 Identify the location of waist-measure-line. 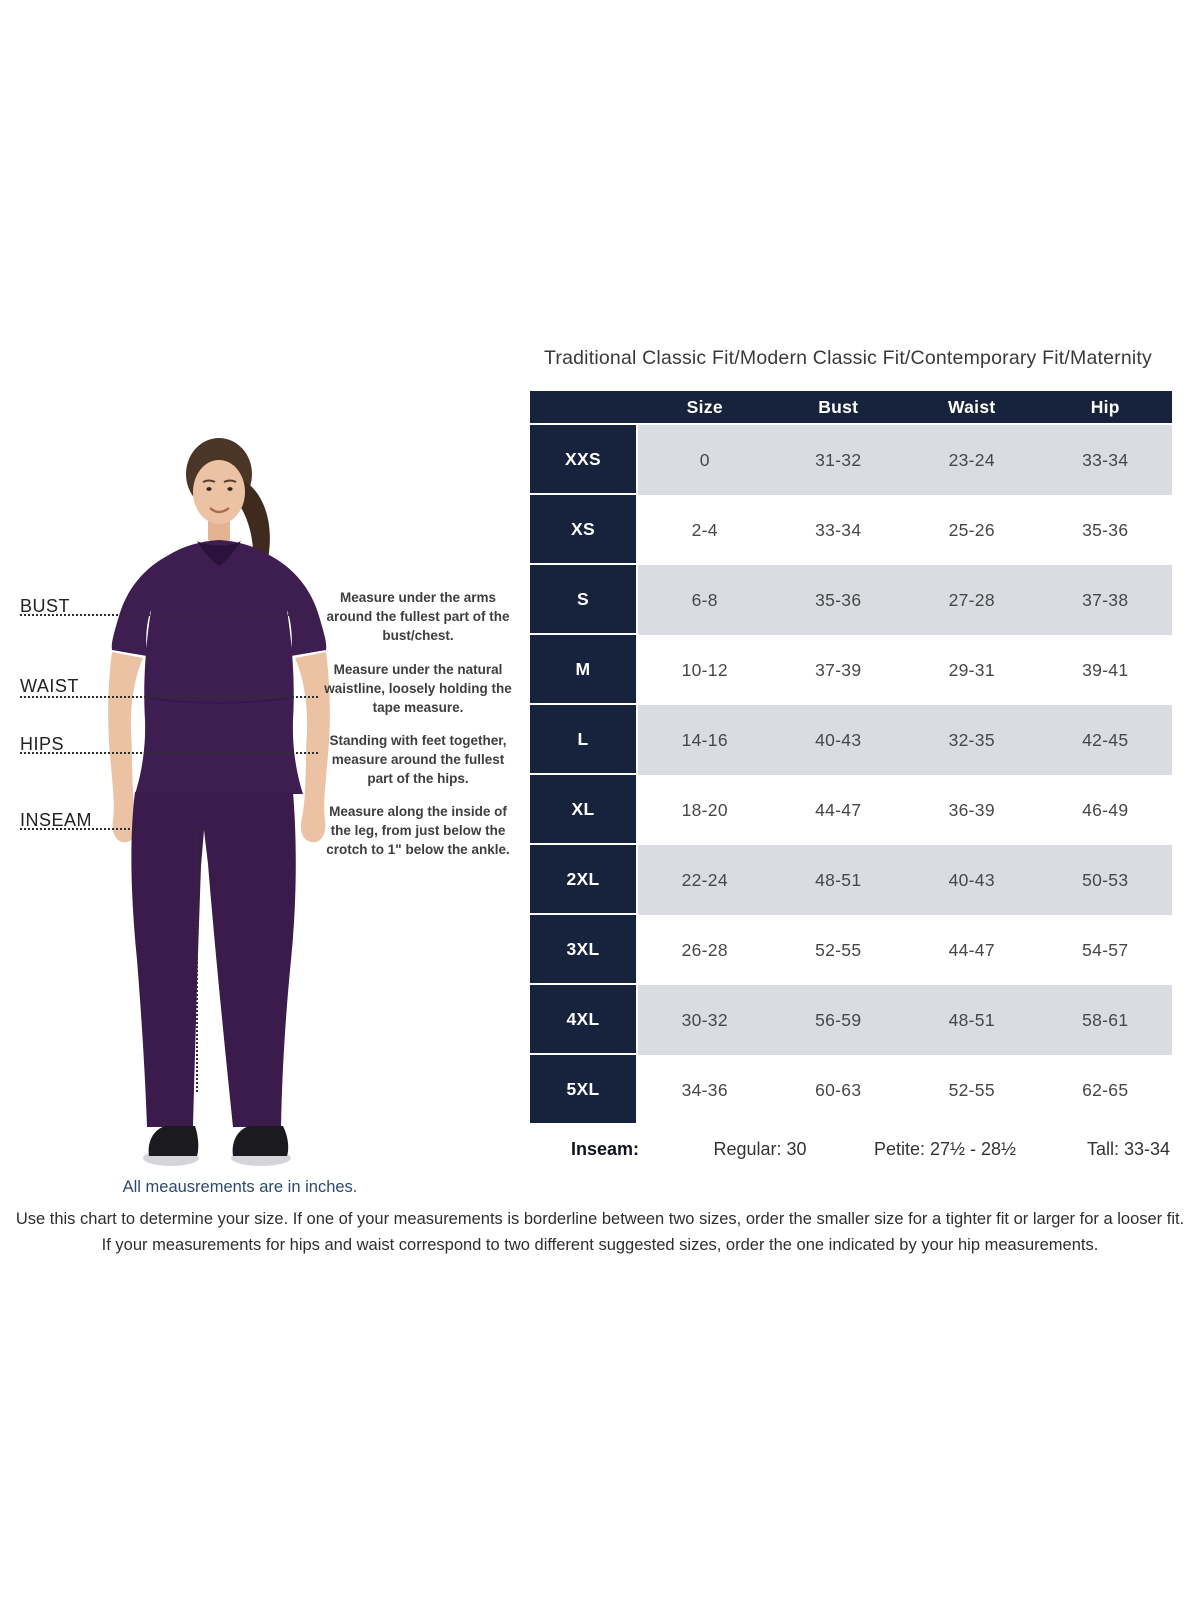
(169, 697).